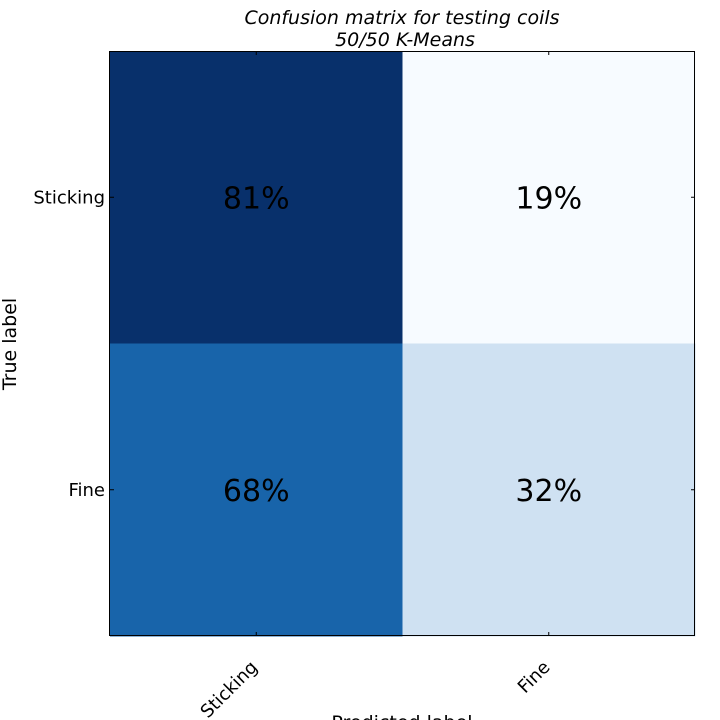 Image resolution: width=720 pixels, height=720 pixels. What do you see at coordinates (10, 344) in the screenshot?
I see `y-axis-label: True label` at bounding box center [10, 344].